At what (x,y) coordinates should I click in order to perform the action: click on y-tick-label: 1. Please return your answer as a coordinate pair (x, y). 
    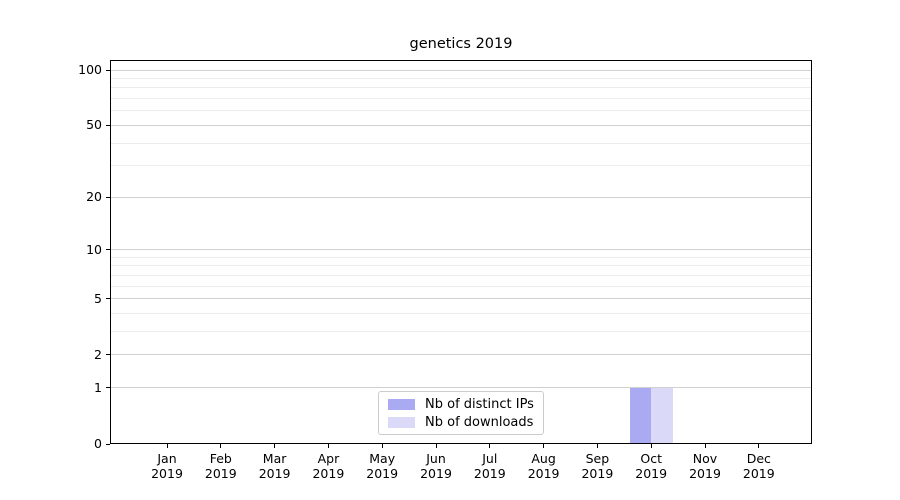
    Looking at the image, I should click on (98, 387).